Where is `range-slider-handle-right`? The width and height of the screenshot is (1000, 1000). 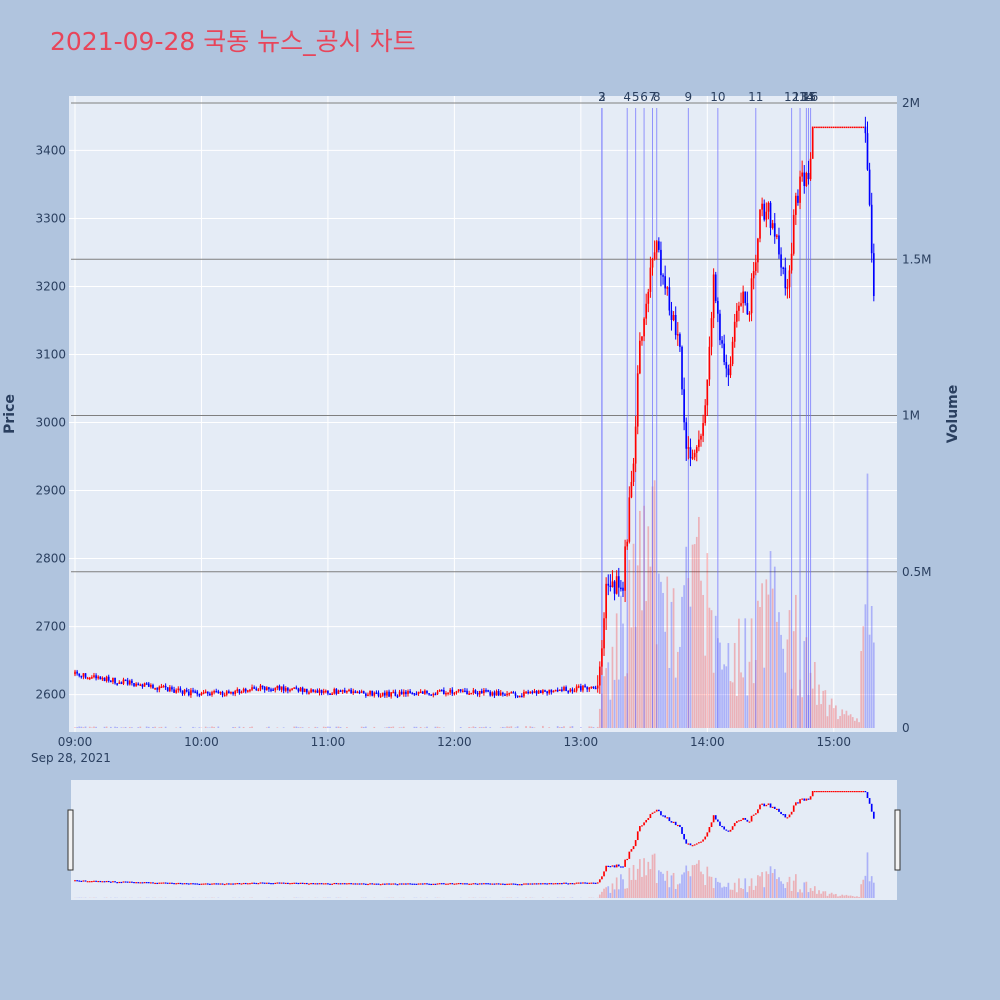 range-slider-handle-right is located at coordinates (897, 840).